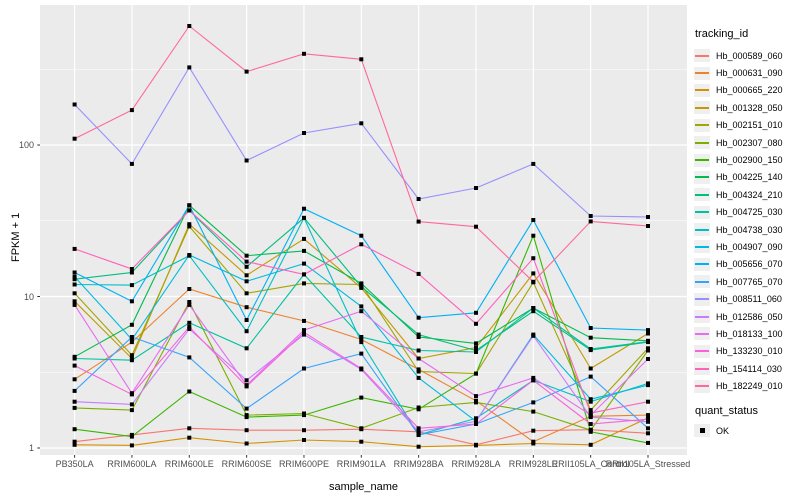 The image size is (800, 500). I want to click on x-axis-title: sample_name, so click(363, 487).